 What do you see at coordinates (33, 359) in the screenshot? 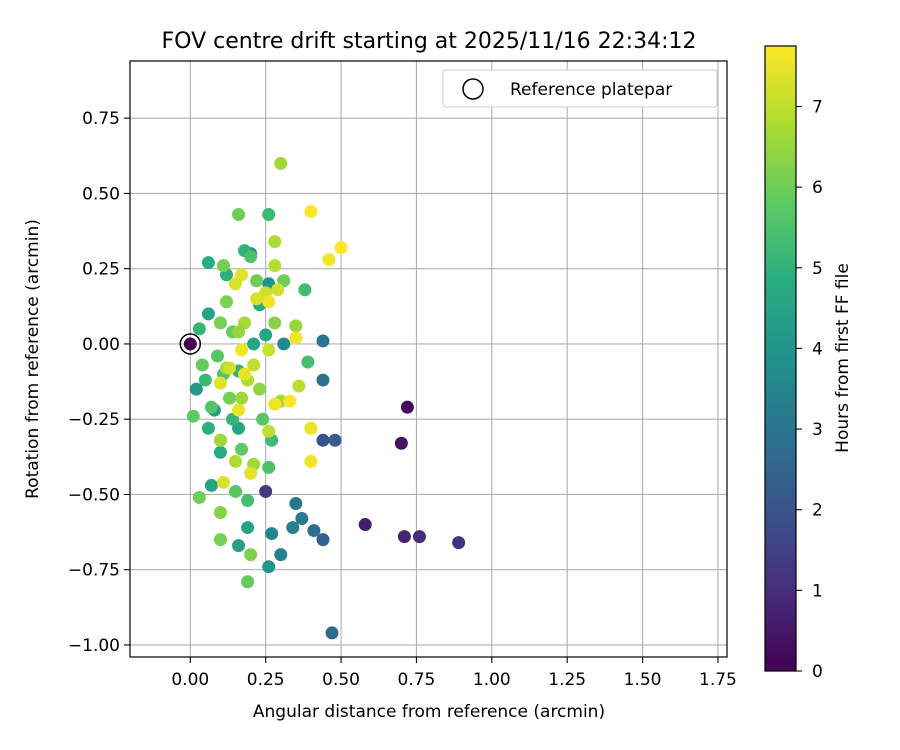
I see `y-axis-label: Rotation from reference (arcmin)` at bounding box center [33, 359].